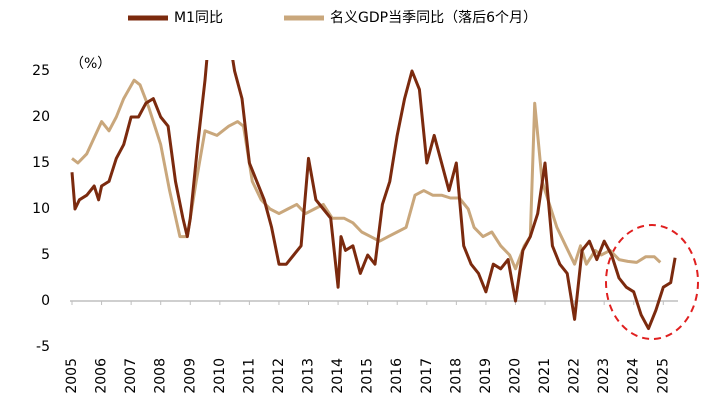 The image size is (718, 418). What do you see at coordinates (515, 376) in the screenshot?
I see `x-tick-label: 2020` at bounding box center [515, 376].